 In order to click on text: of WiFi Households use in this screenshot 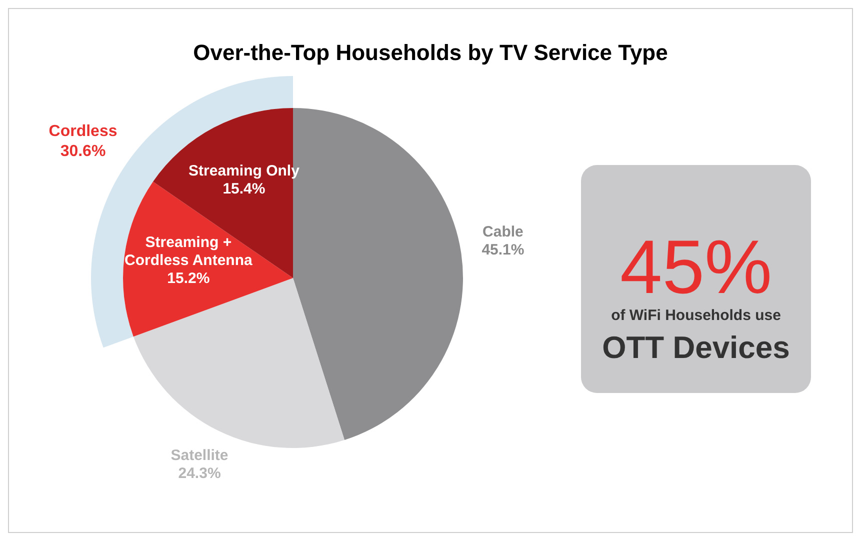, I will do `click(696, 315)`.